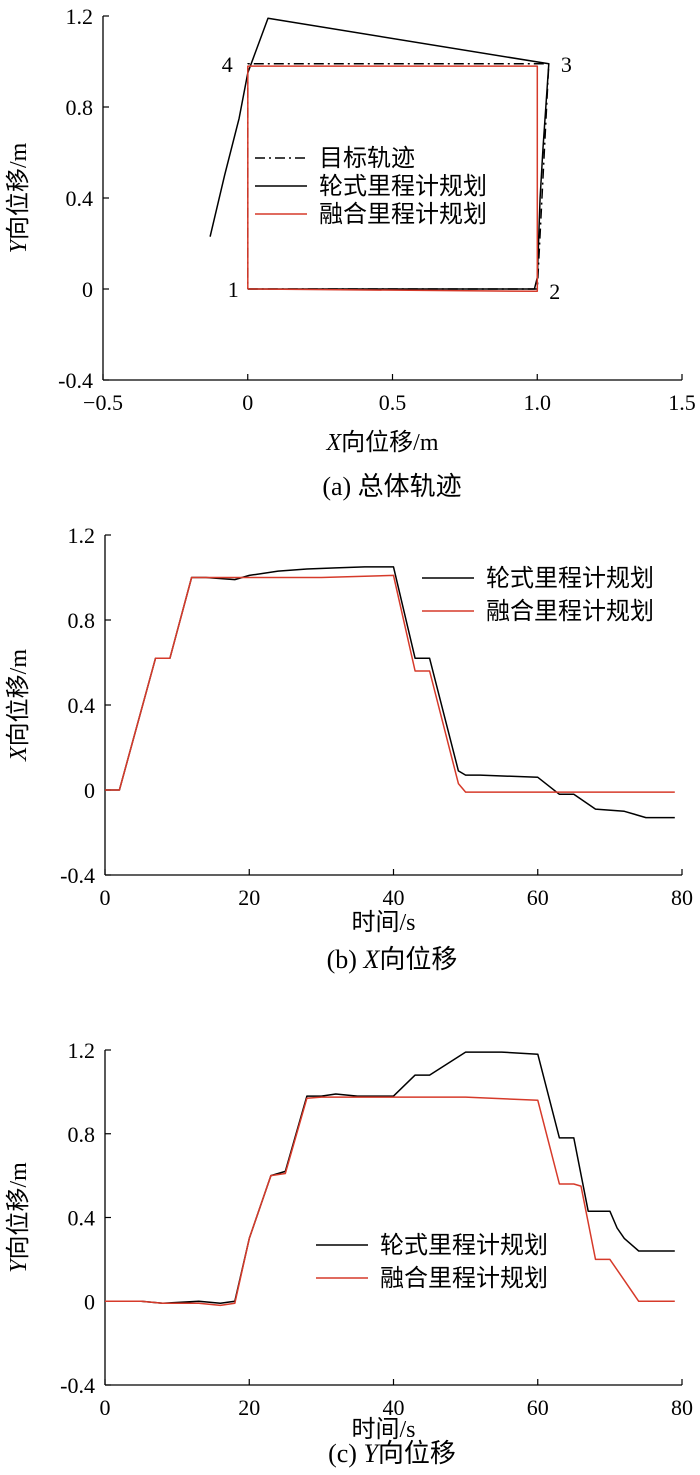 This screenshot has height=1475, width=700. Describe the element at coordinates (381, 442) in the screenshot. I see `x-axis-label: X向位移/m` at that location.